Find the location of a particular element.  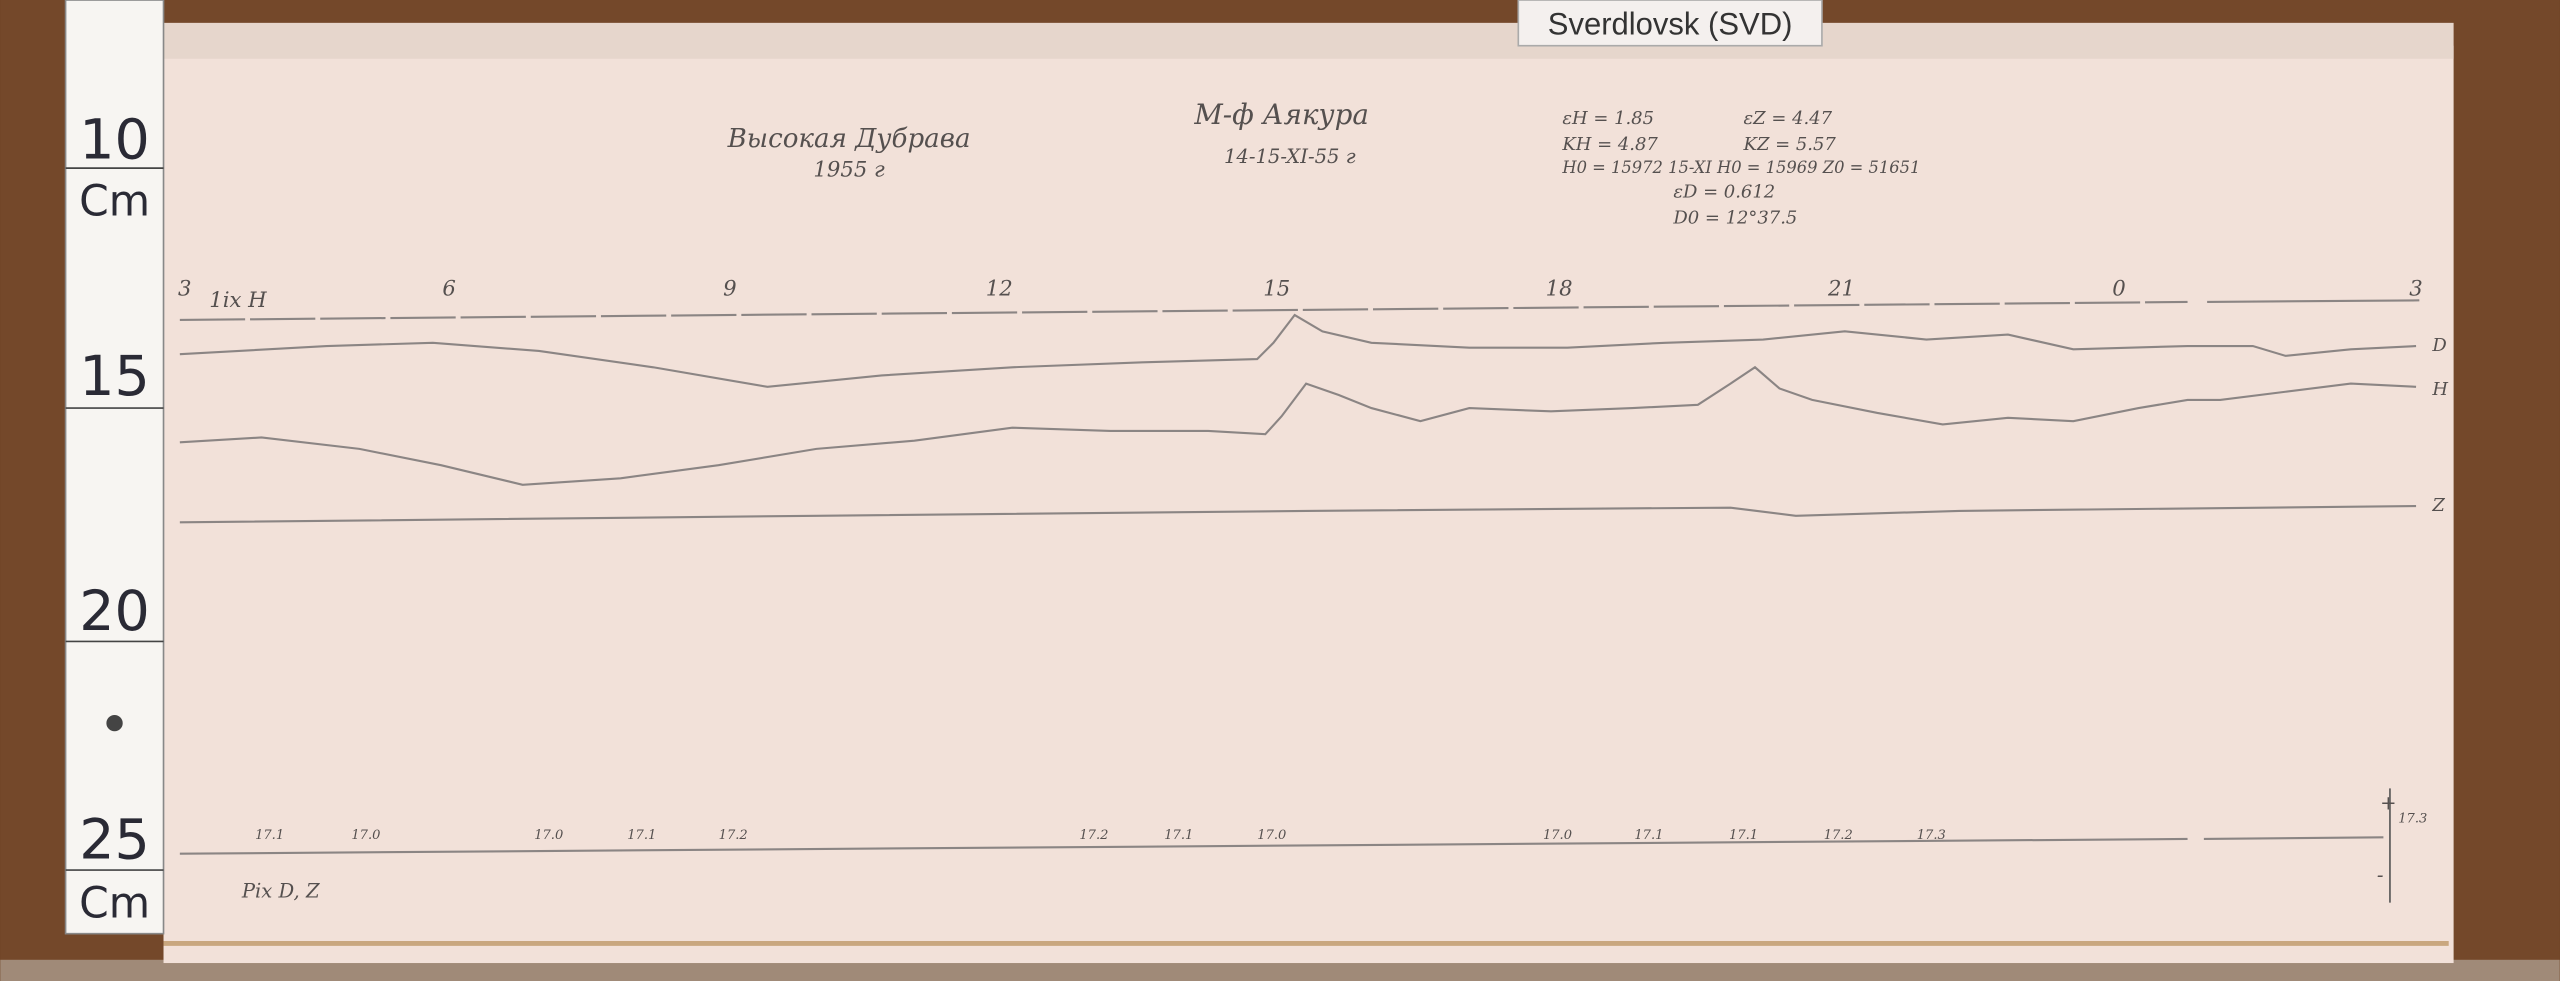

hour-label: 0 is located at coordinates (2118, 288).